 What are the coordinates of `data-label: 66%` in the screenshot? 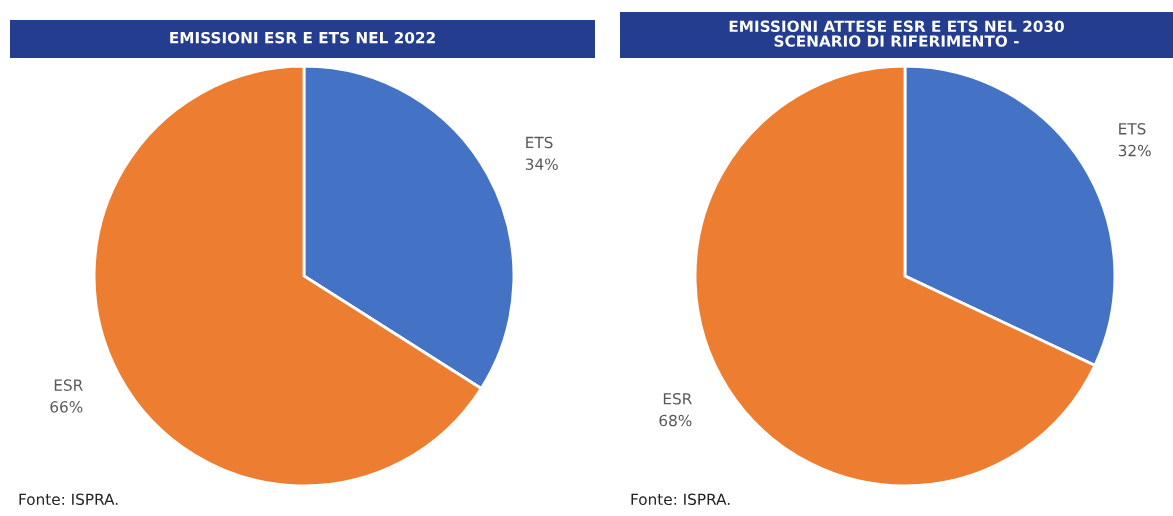 It's located at (66, 407).